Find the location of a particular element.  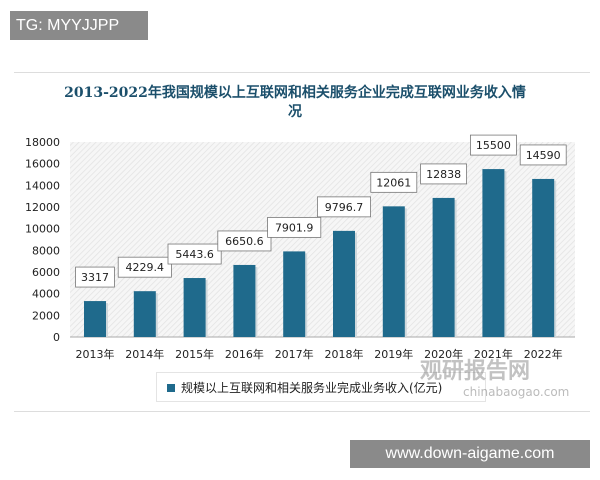

y-tick-label: 10000 is located at coordinates (42, 229).